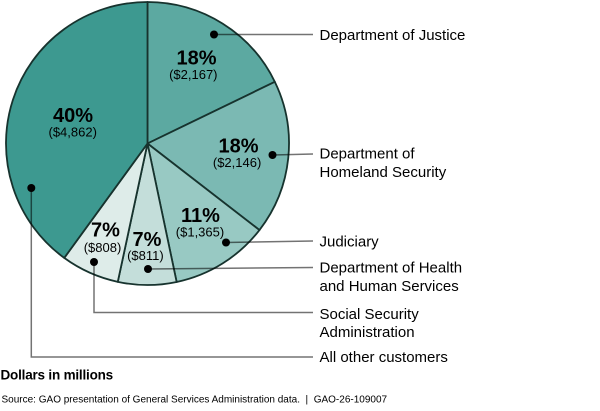 Image resolution: width=600 pixels, height=411 pixels. I want to click on svg-text: Social Security, so click(370, 314).